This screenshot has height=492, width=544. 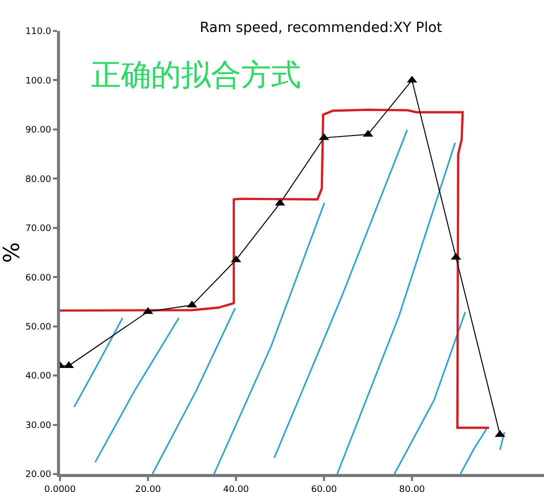 What do you see at coordinates (321, 28) in the screenshot?
I see `chart-title: Ram speed, recommended:XY Plot` at bounding box center [321, 28].